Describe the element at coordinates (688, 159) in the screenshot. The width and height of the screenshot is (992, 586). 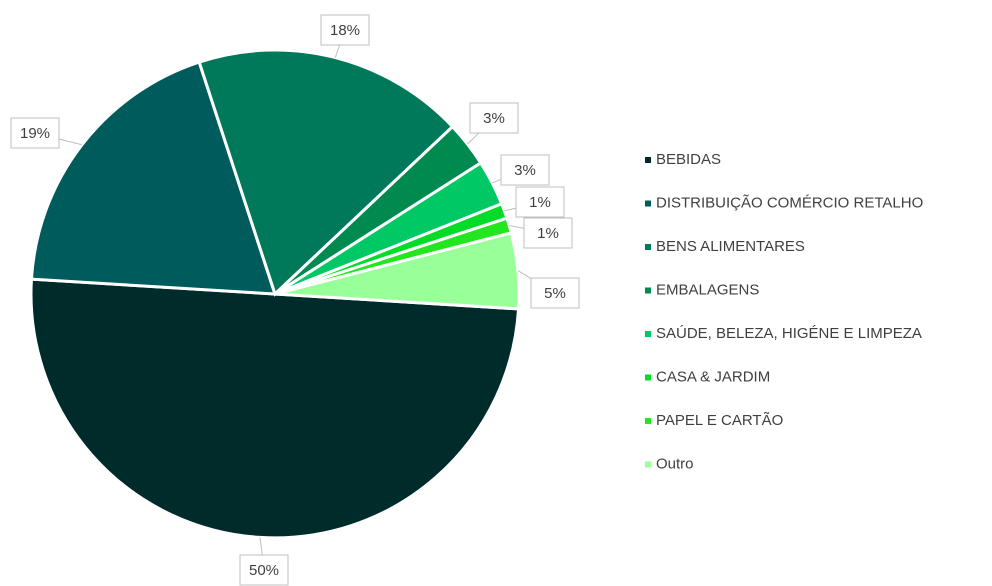
I see `legend-label: BEBIDAS` at that location.